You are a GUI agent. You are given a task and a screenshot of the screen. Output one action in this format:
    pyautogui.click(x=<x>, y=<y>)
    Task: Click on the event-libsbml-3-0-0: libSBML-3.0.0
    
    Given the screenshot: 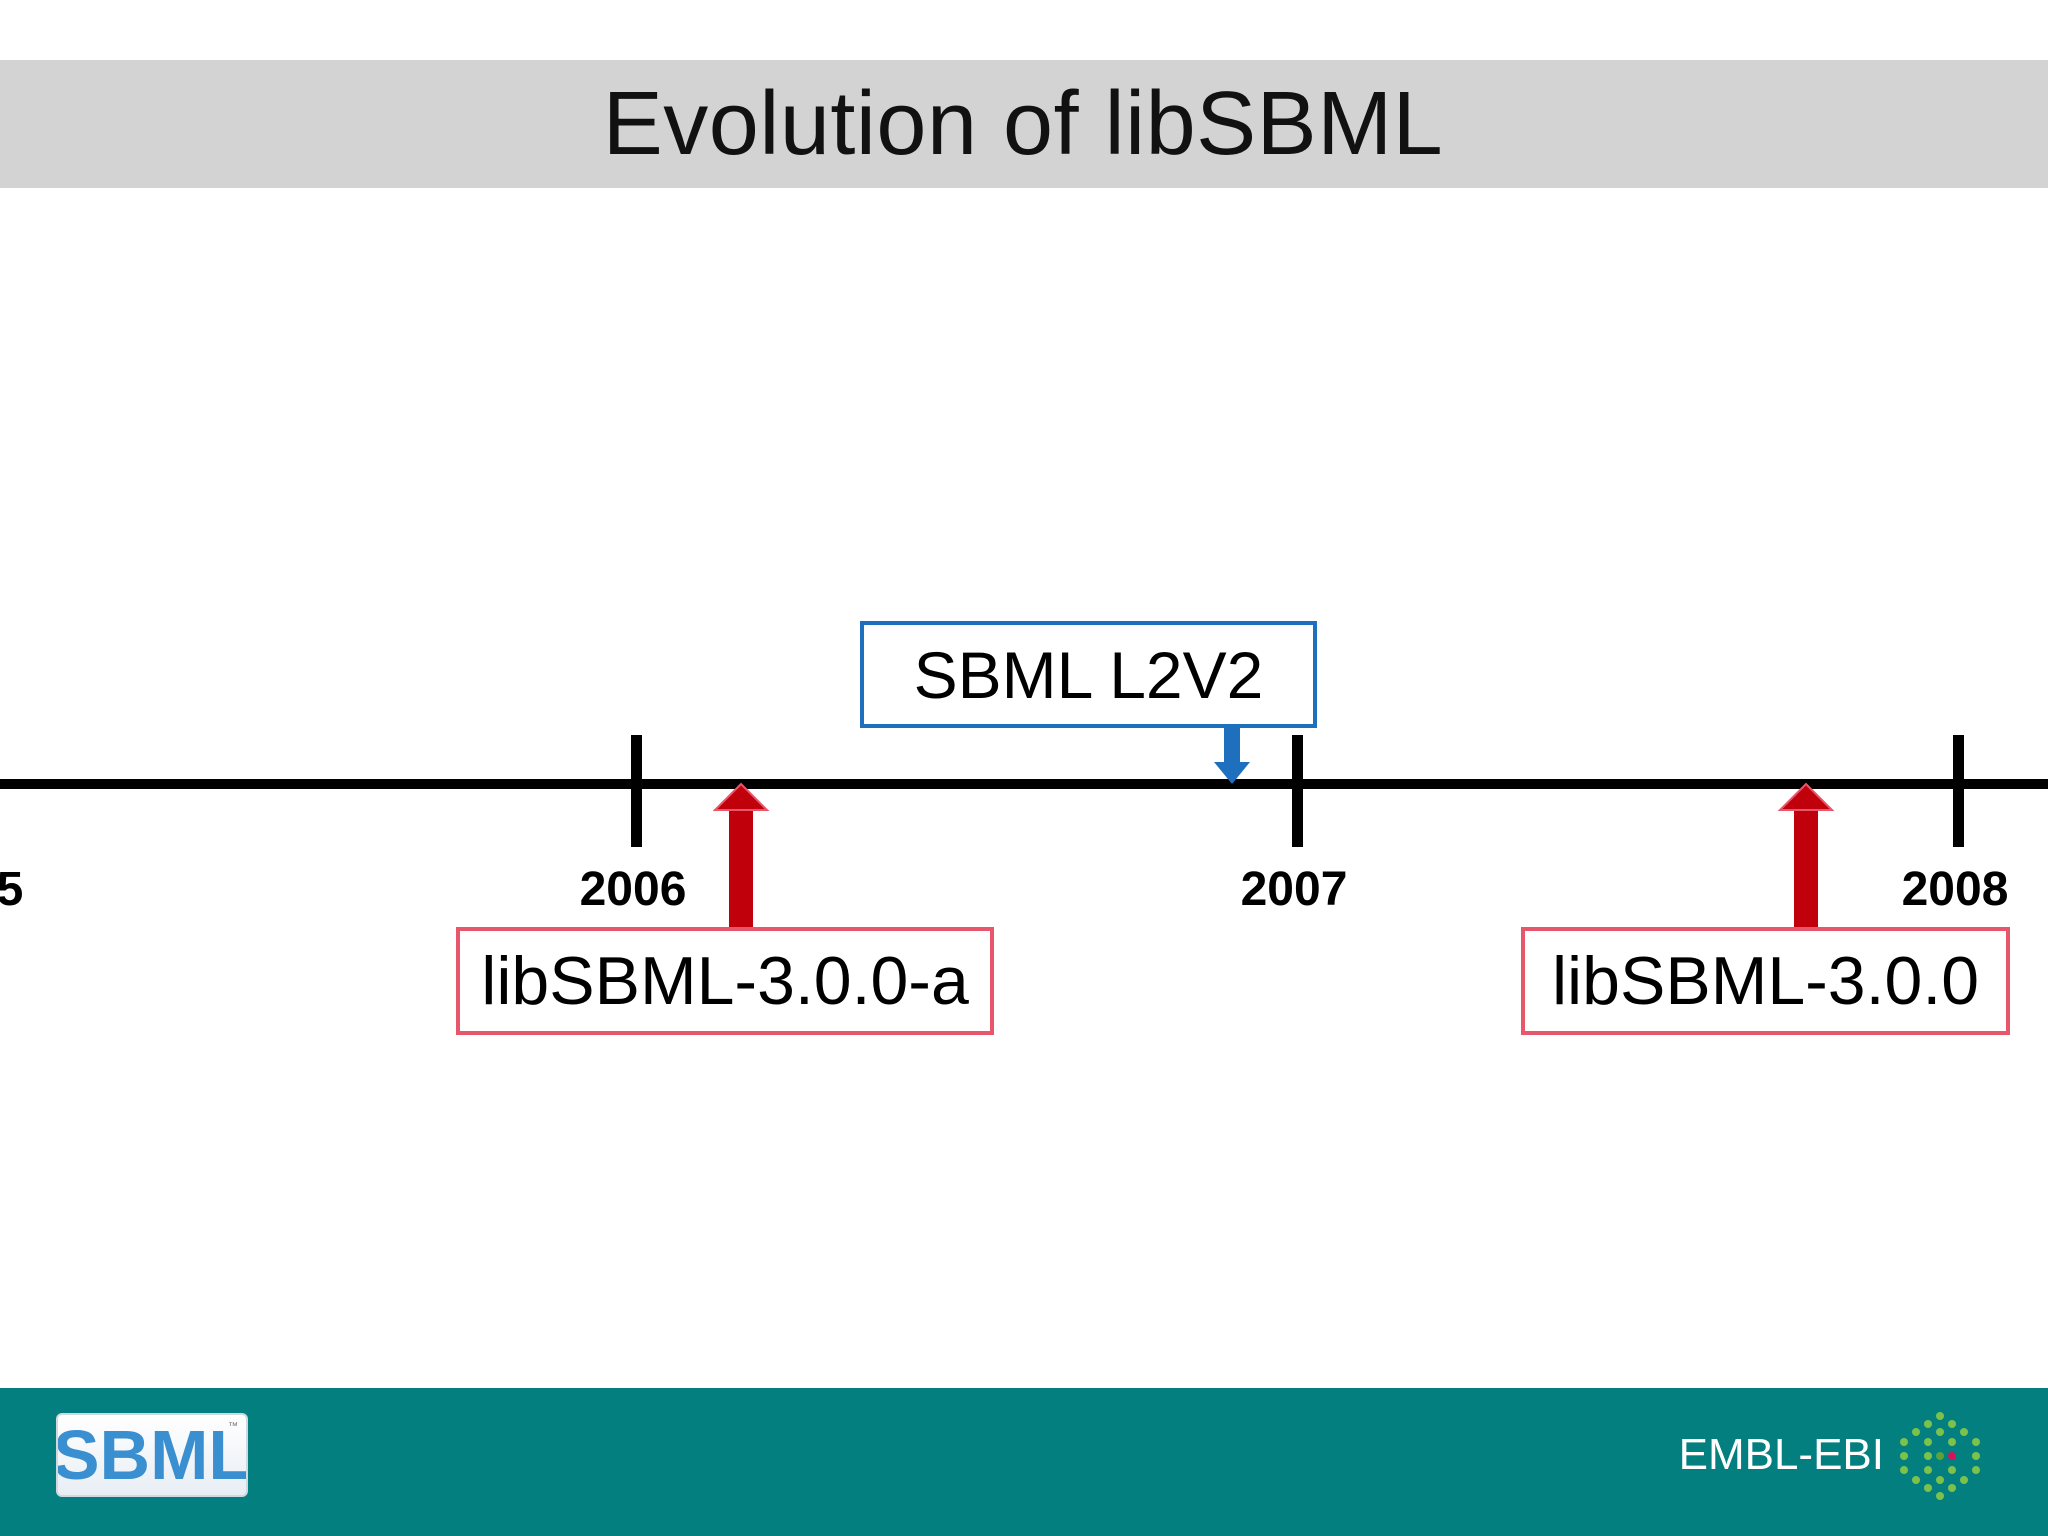 What is the action you would take?
    pyautogui.click(x=1765, y=981)
    